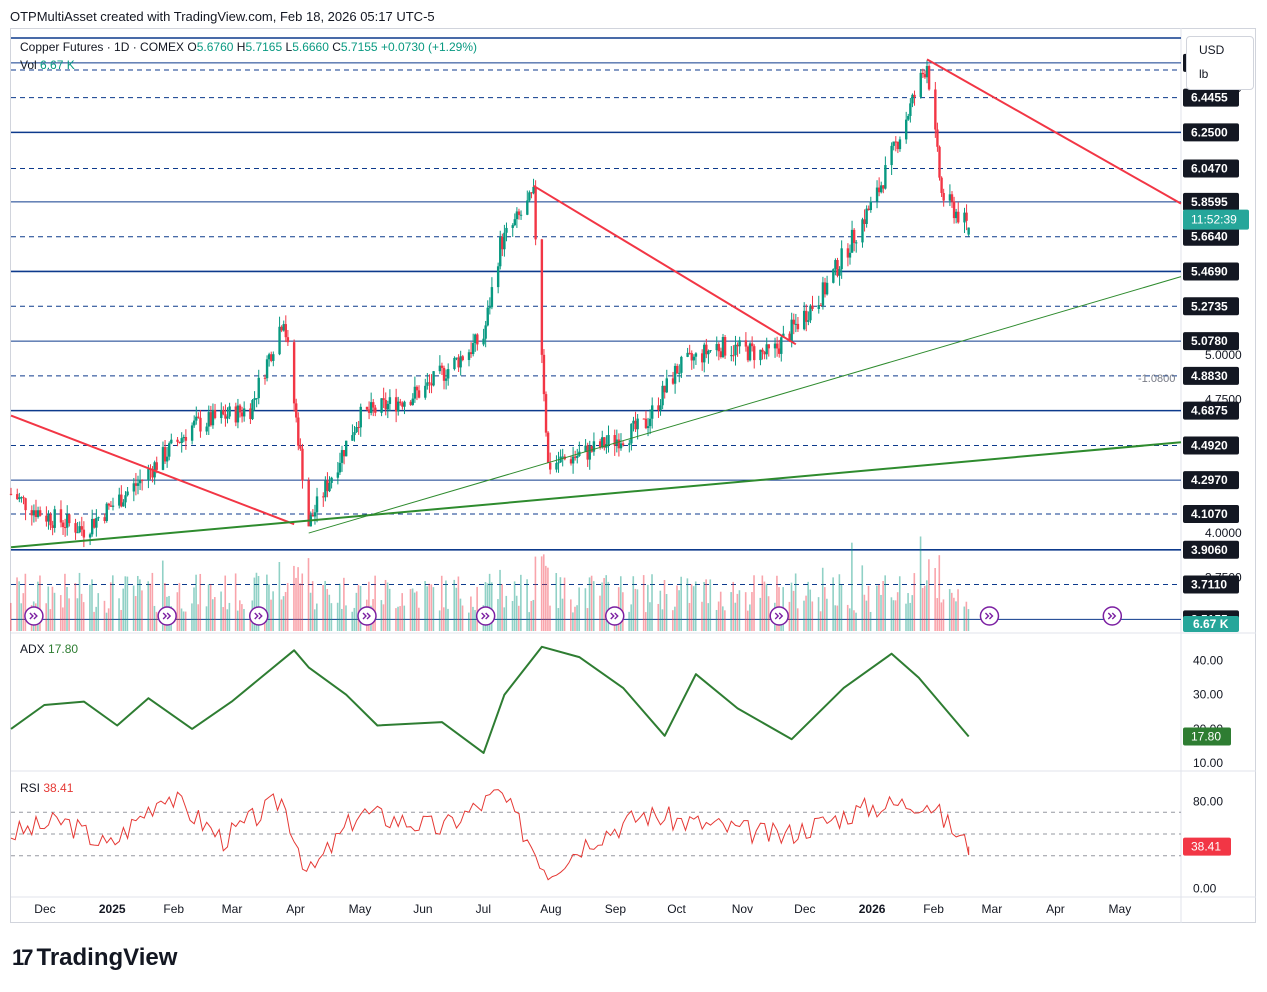 The width and height of the screenshot is (1267, 992). Describe the element at coordinates (1207, 846) in the screenshot. I see `rsi-label-box` at that location.